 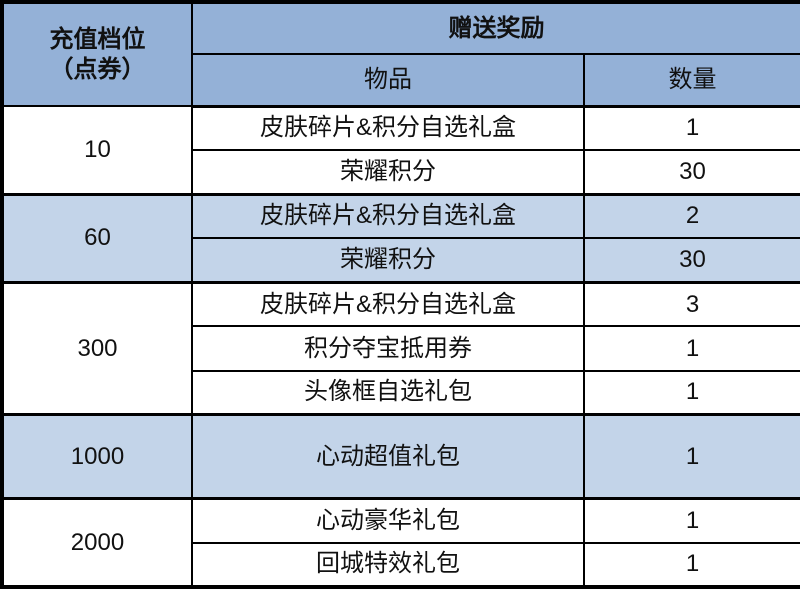 I want to click on header-qty-cell: 数量, so click(x=691, y=80).